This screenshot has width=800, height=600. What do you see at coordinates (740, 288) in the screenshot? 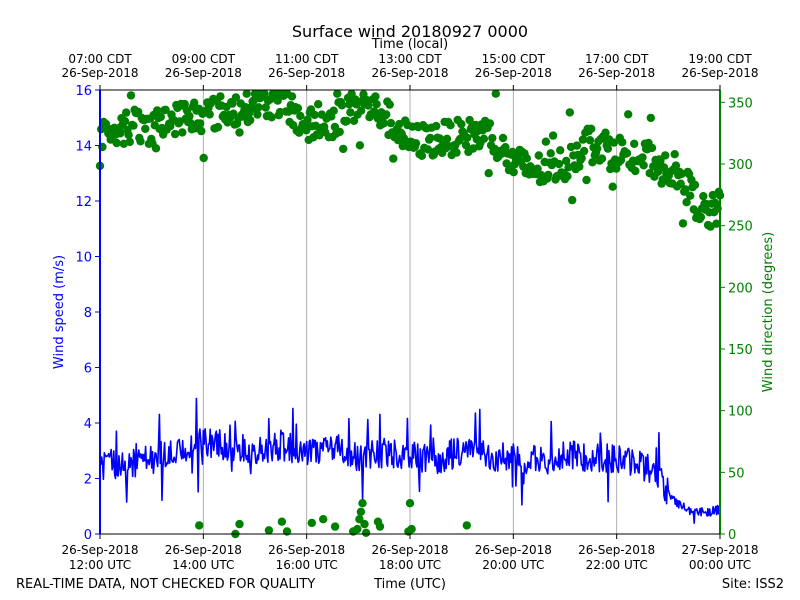
I see `right-tick-label: 200` at bounding box center [740, 288].